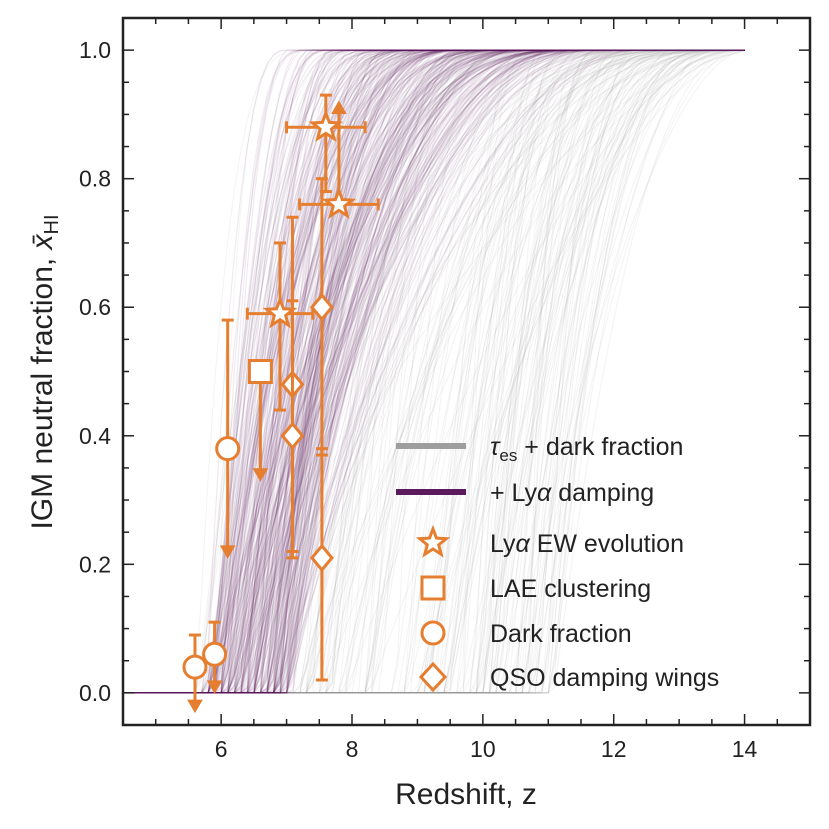 The width and height of the screenshot is (829, 829). Describe the element at coordinates (433, 541) in the screenshot. I see `legend-star-marker` at that location.